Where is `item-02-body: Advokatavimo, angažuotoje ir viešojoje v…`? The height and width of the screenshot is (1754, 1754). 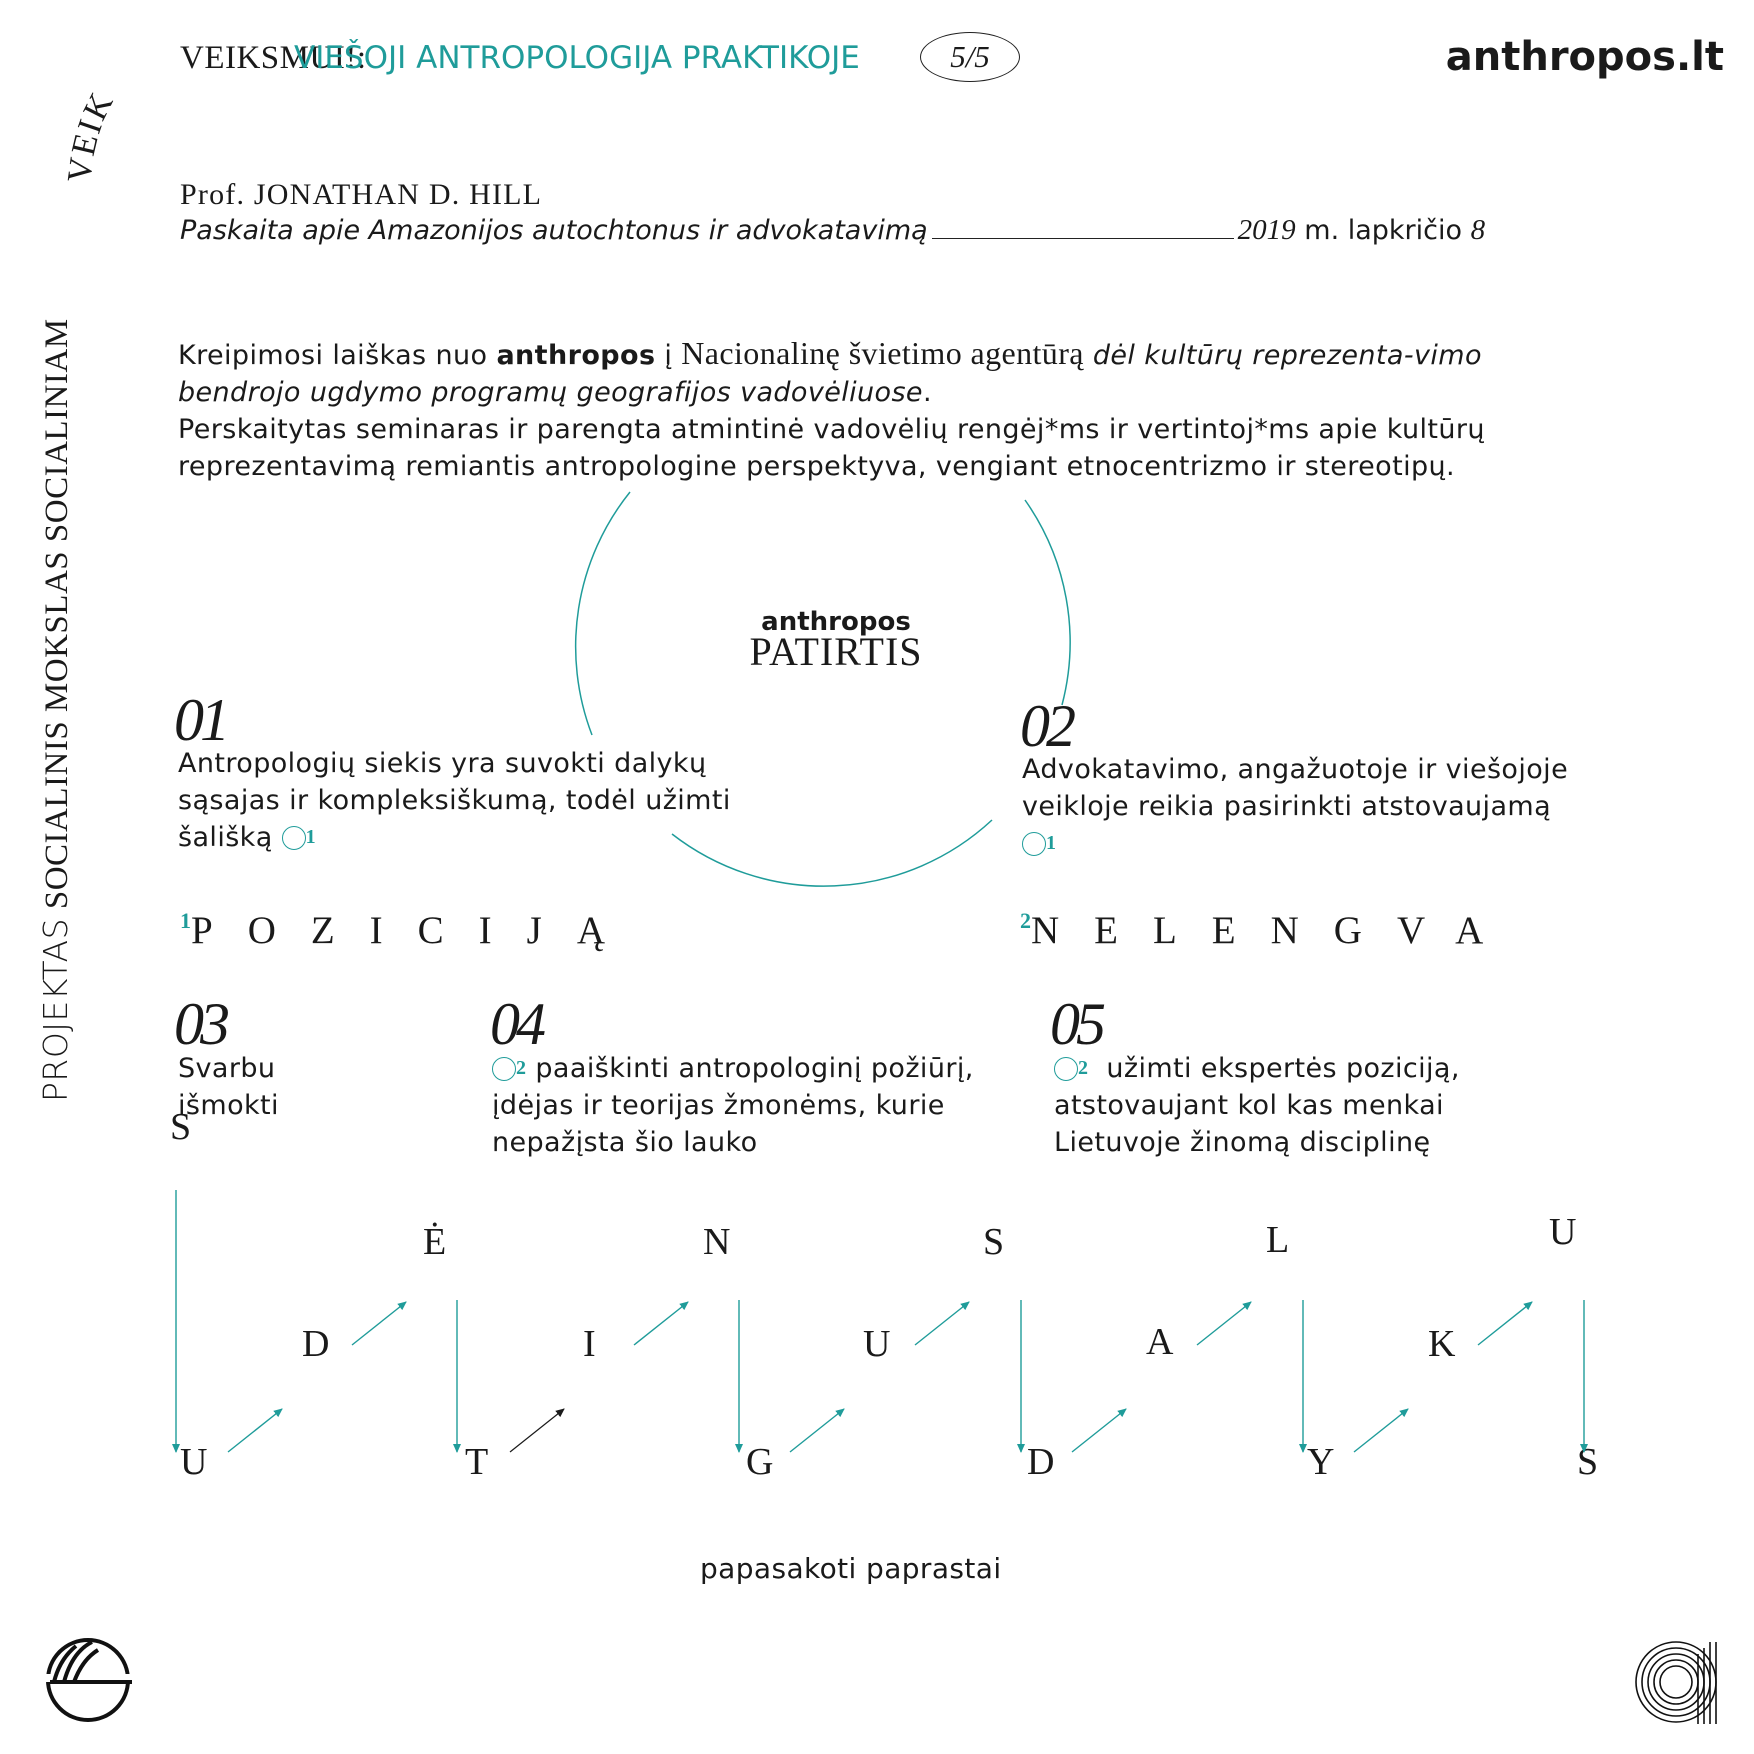 item-02-body: Advokatavimo, angažuotoje ir viešojoje v… is located at coordinates (1295, 788).